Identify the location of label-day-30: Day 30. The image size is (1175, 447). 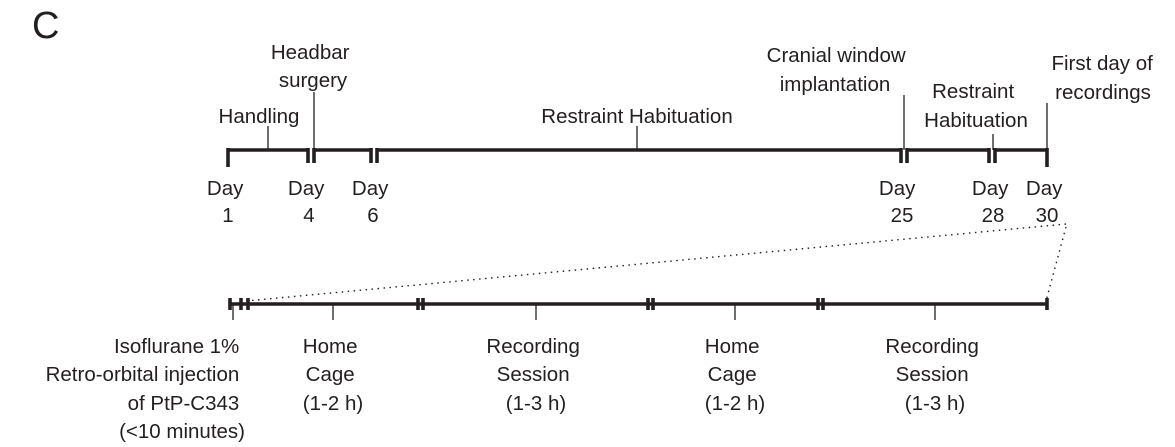
(1047, 202).